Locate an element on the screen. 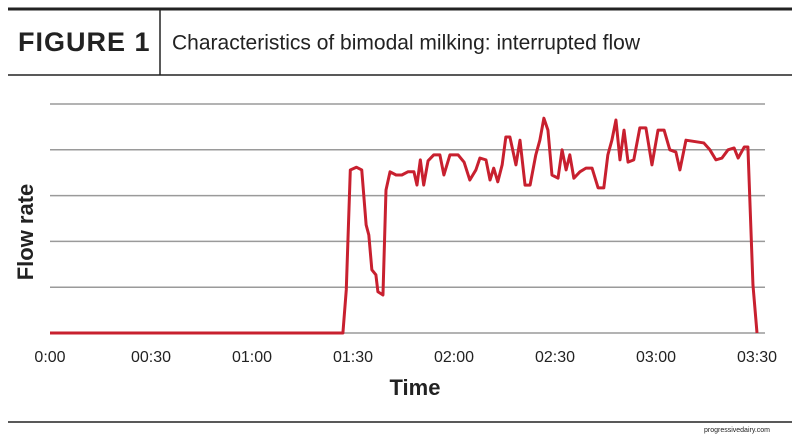  x-tick-label: 01:30 is located at coordinates (353, 357).